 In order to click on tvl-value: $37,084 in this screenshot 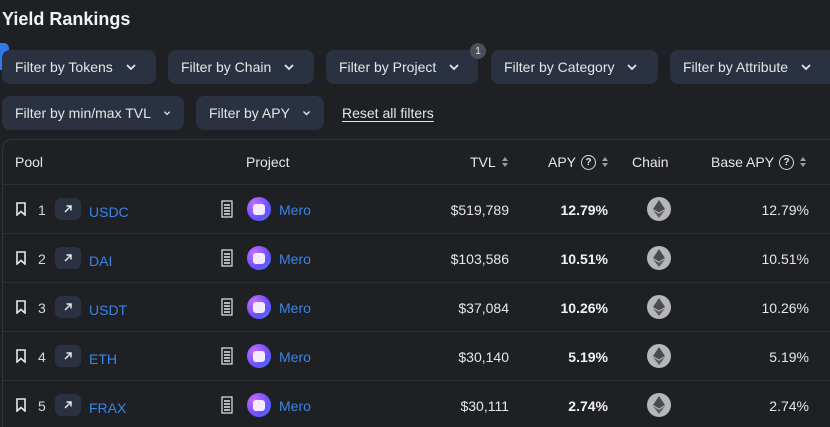, I will do `click(483, 308)`.